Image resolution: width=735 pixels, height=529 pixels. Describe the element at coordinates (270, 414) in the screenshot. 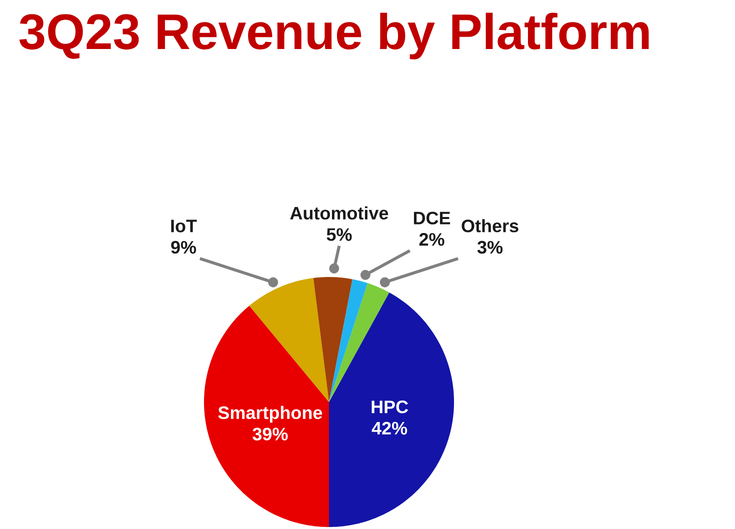

I see `slice-label: Smartphone` at that location.